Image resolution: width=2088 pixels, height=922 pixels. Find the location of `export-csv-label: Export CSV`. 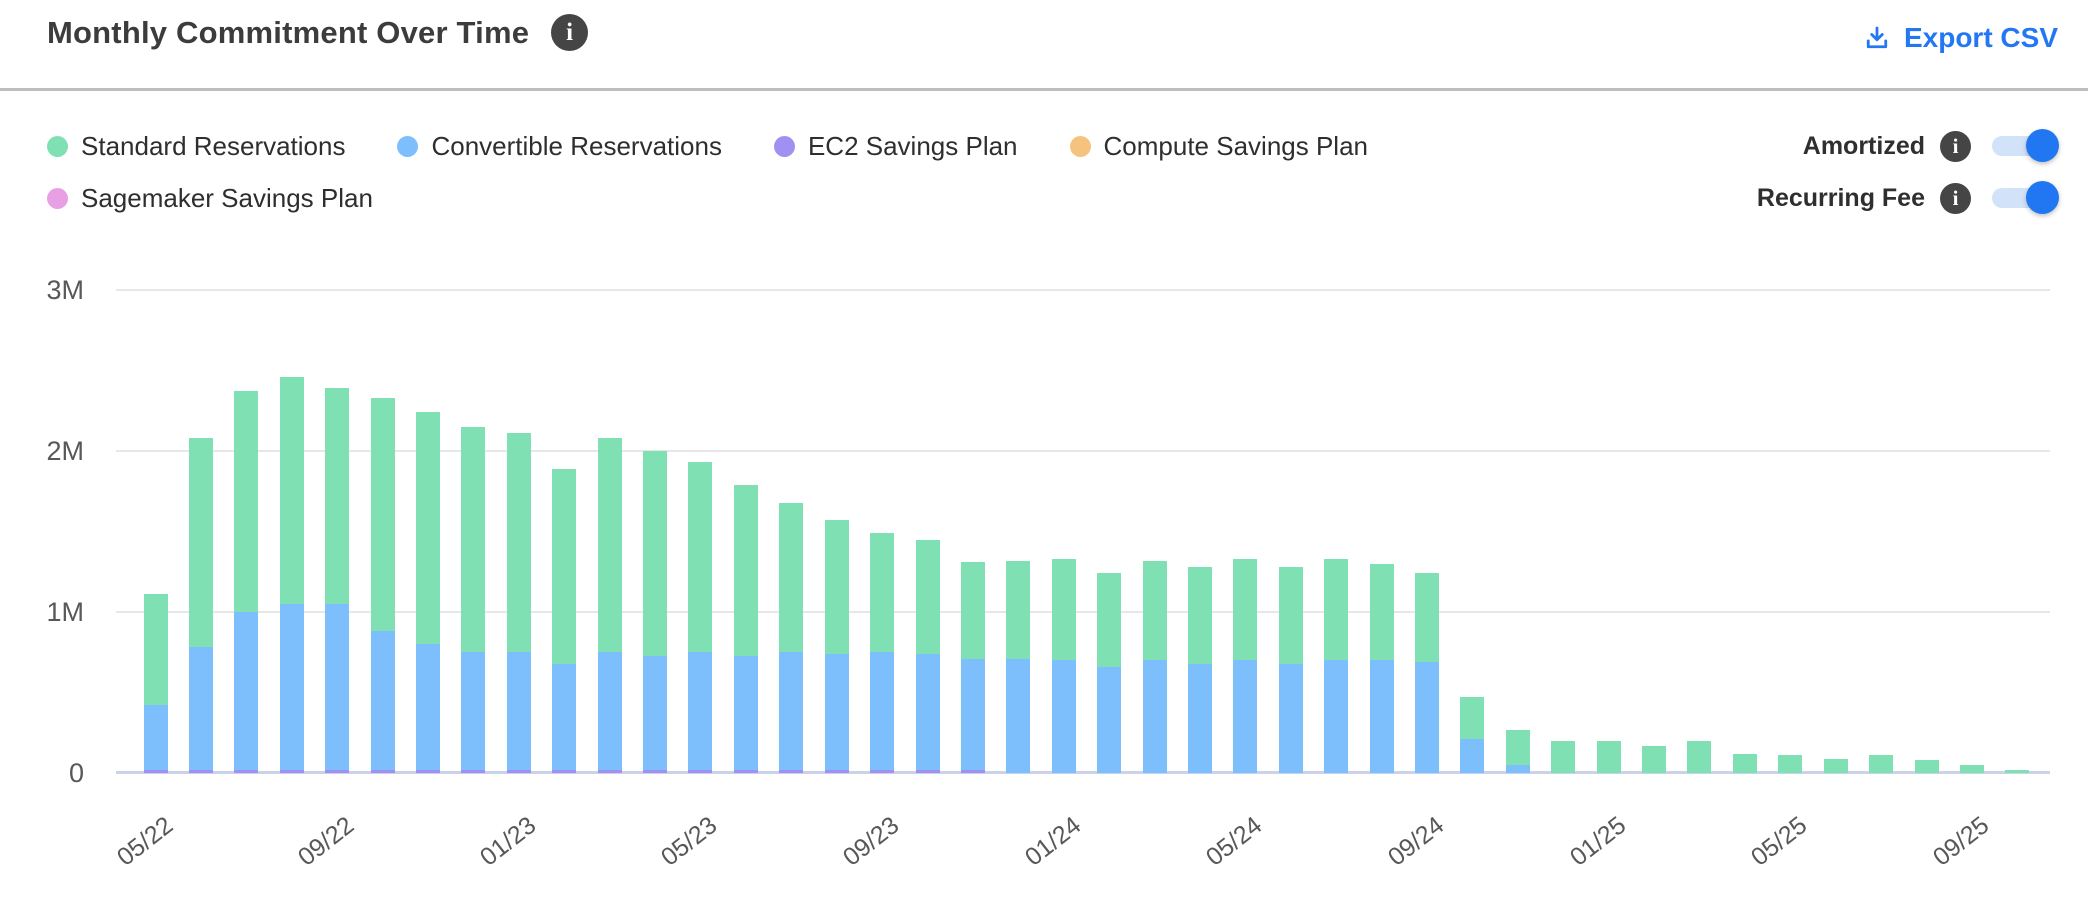

export-csv-label: Export CSV is located at coordinates (1980, 37).